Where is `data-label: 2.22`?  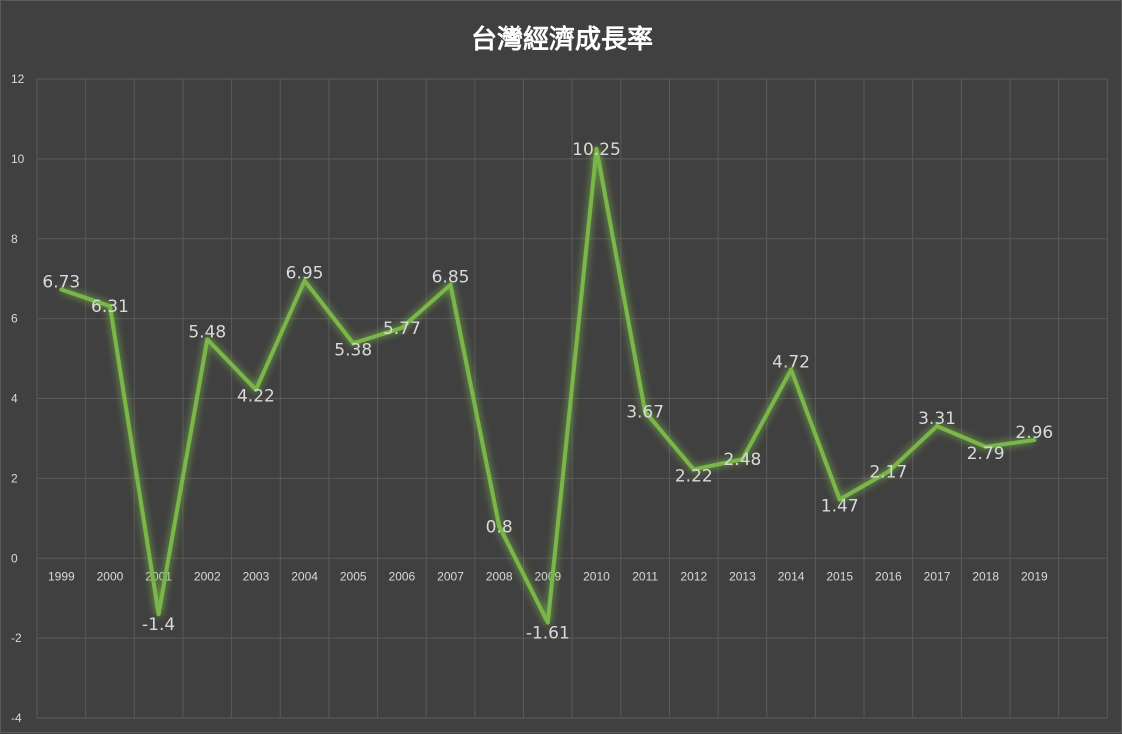
data-label: 2.22 is located at coordinates (694, 477).